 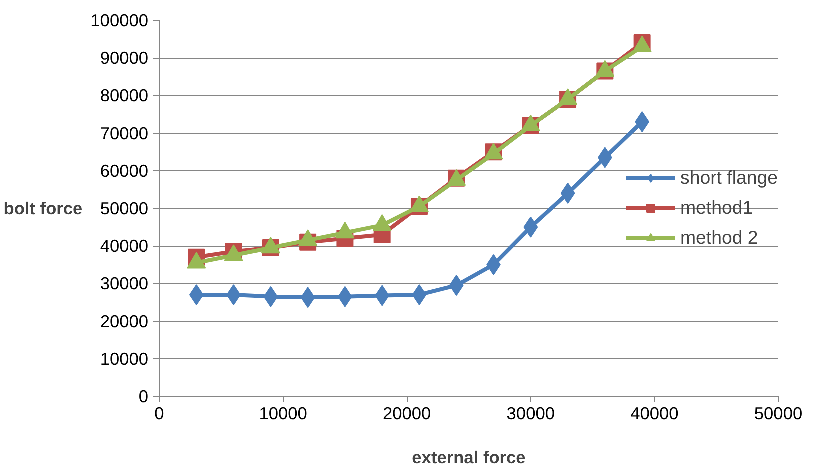 What do you see at coordinates (124, 133) in the screenshot?
I see `y-tick-label: 70000` at bounding box center [124, 133].